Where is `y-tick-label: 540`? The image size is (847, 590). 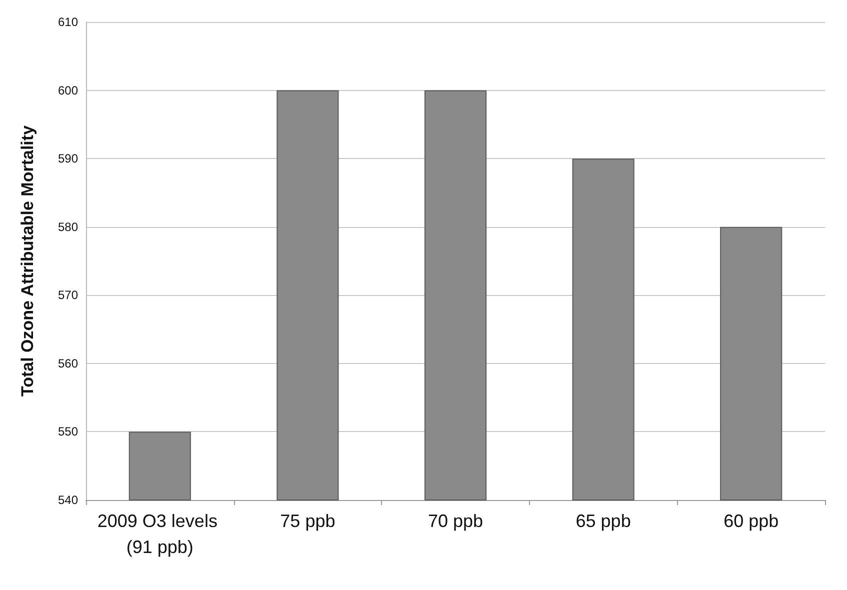 y-tick-label: 540 is located at coordinates (68, 500).